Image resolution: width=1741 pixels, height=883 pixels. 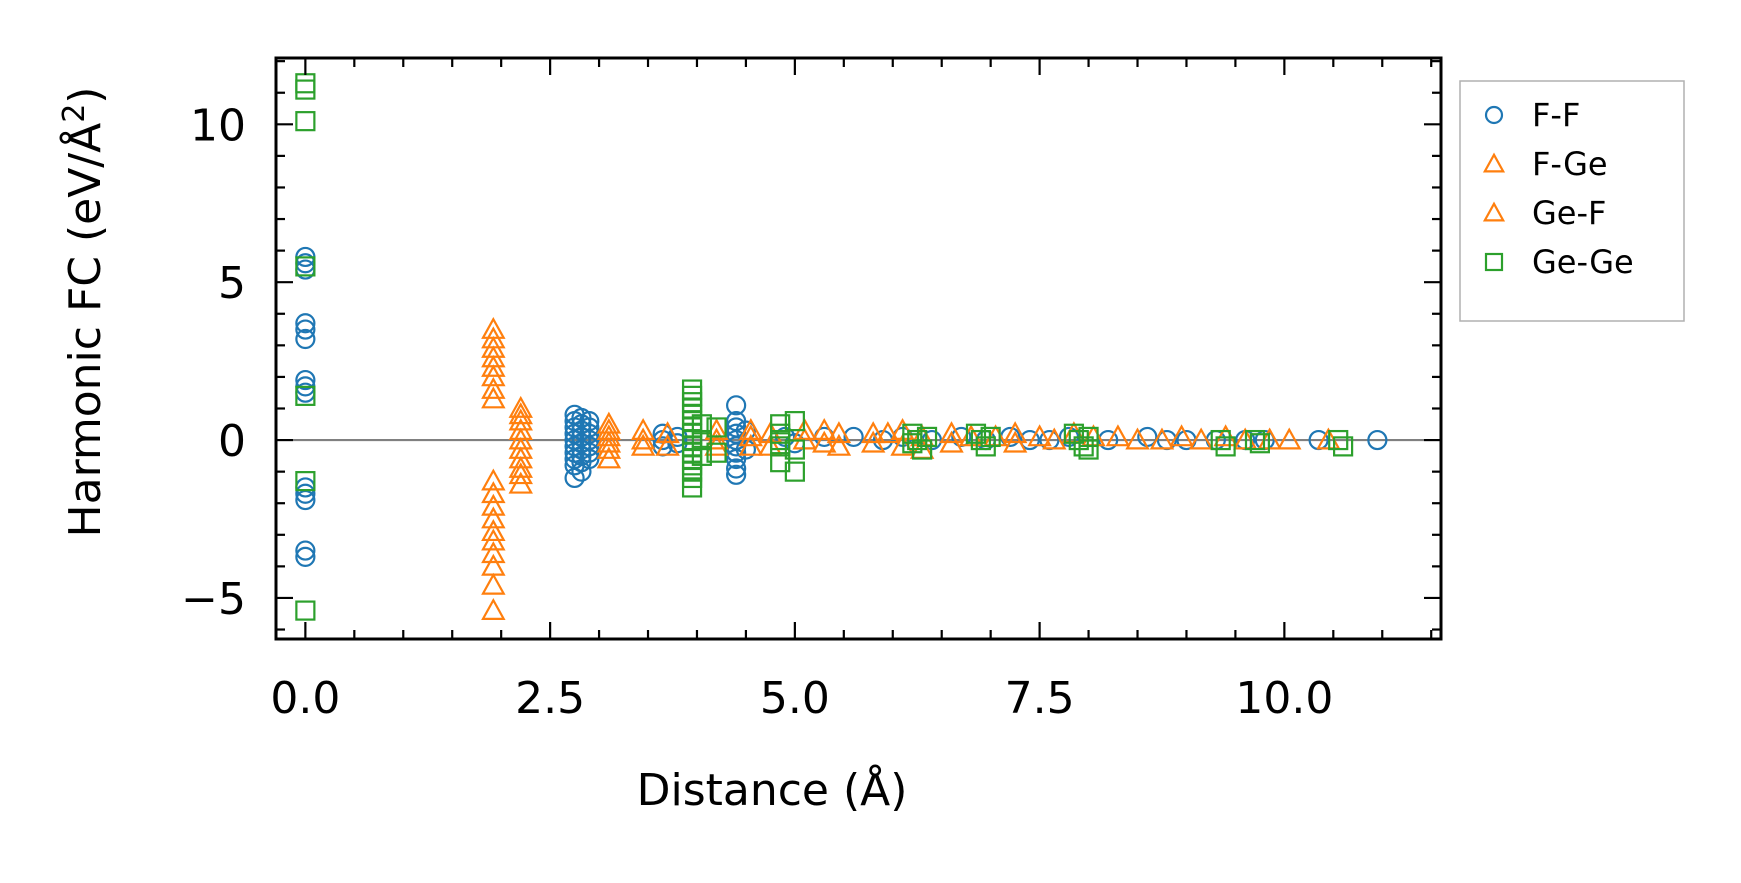 I want to click on y-axis-title: Harmonic FC (eV/Å2), so click(x=84, y=312).